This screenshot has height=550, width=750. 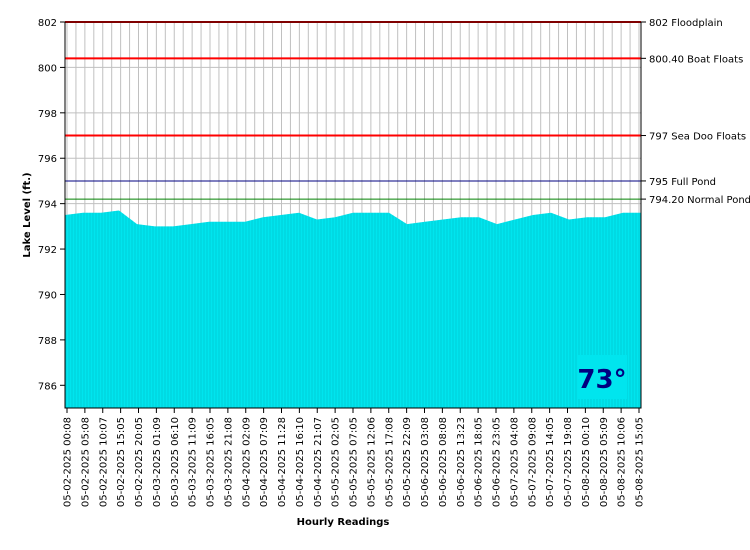 I want to click on reference-label: 802 Floodplain, so click(x=686, y=23).